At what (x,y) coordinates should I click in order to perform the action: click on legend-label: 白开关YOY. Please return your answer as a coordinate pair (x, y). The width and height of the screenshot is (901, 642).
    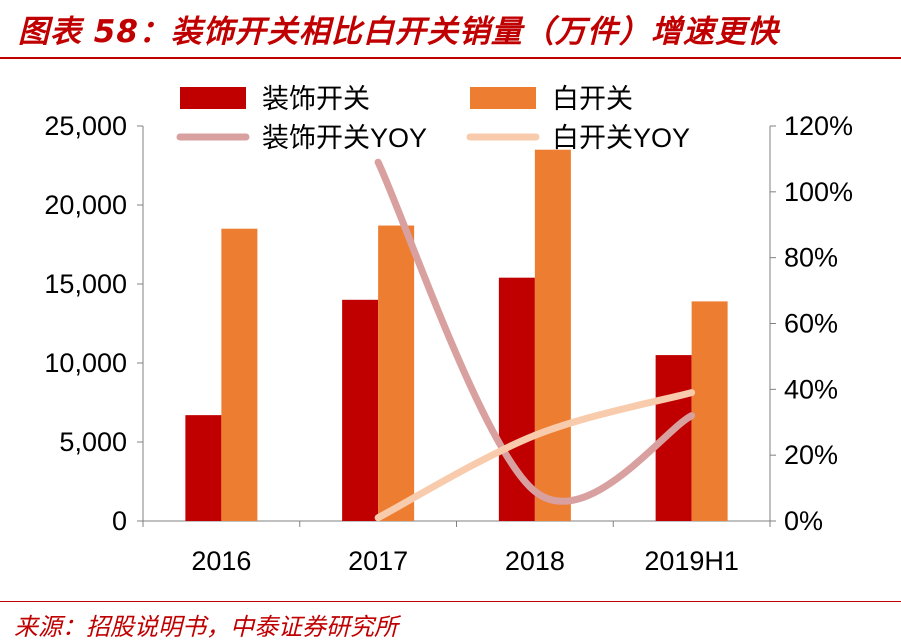
    Looking at the image, I should click on (621, 138).